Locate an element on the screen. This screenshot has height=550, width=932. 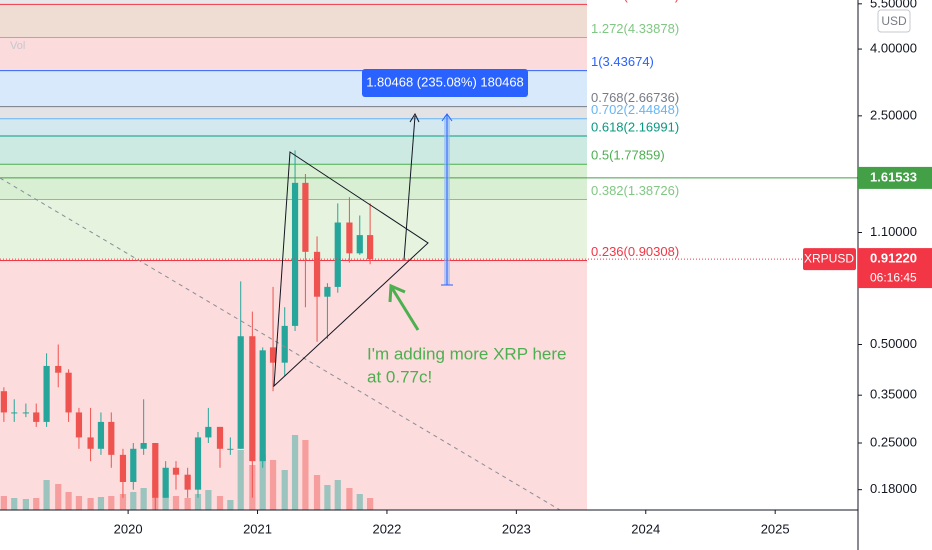
countdown: 06:16:45 is located at coordinates (893, 277).